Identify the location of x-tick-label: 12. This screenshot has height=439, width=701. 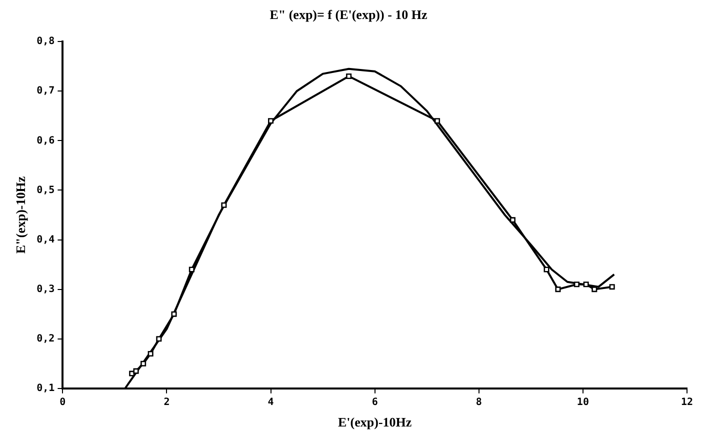
(687, 402).